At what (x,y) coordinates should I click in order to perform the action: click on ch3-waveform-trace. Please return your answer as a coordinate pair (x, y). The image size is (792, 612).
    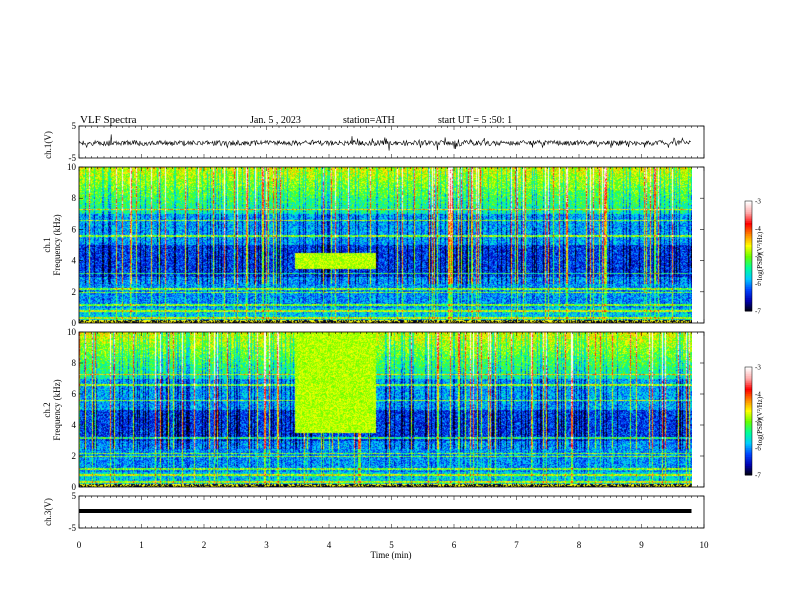
    Looking at the image, I should click on (385, 511).